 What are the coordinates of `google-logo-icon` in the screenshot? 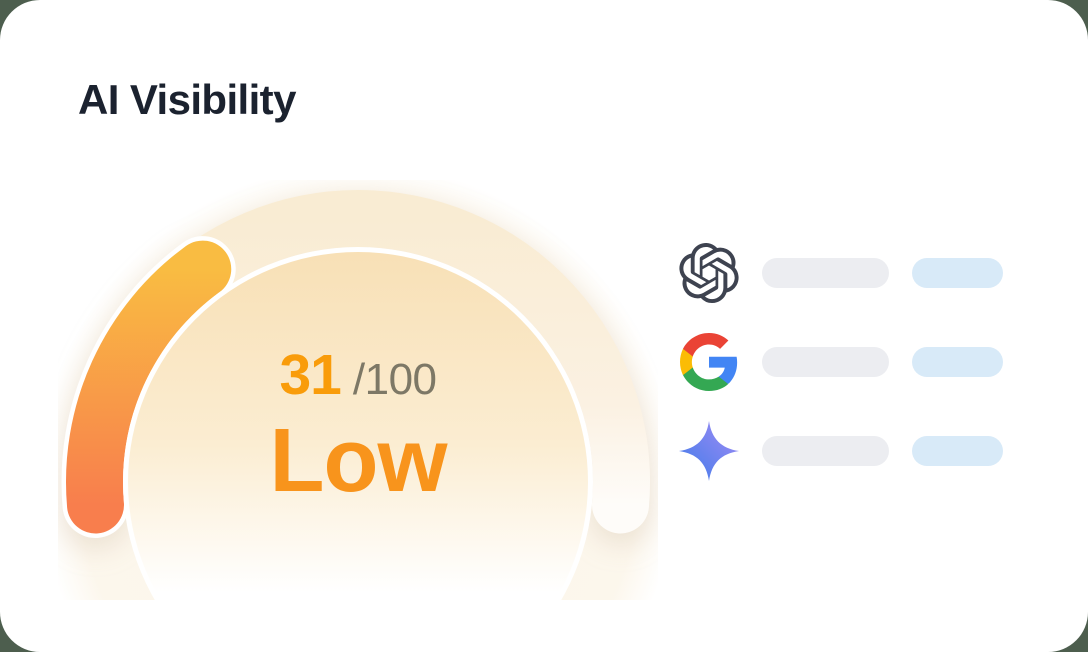 It's located at (709, 362).